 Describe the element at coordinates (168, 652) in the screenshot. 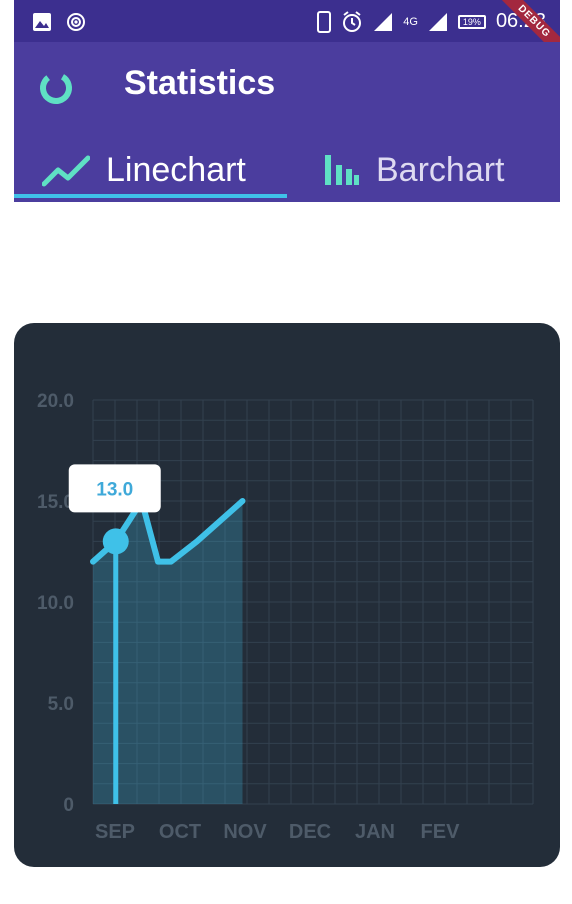

I see `area-fill` at that location.